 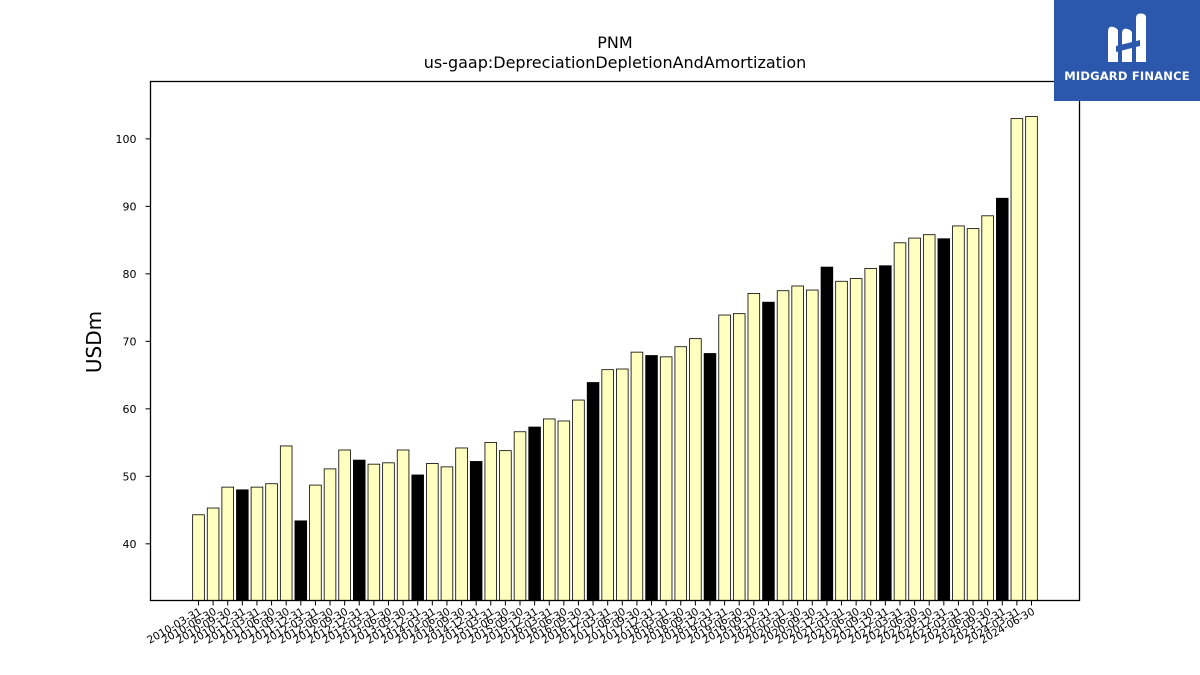 I want to click on chart-title: PNM, so click(x=614, y=42).